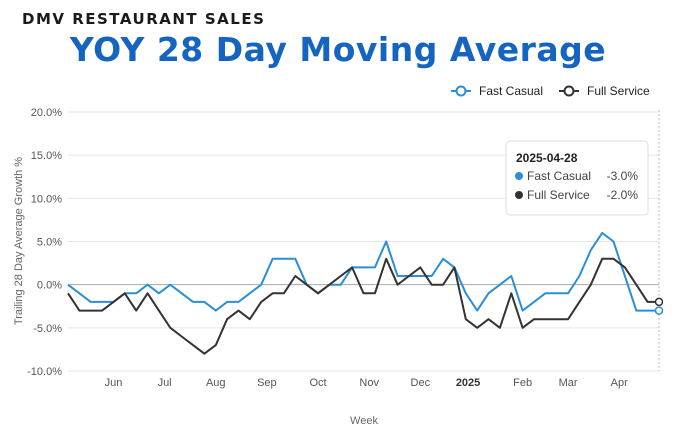 The image size is (676, 436). I want to click on x-tick-label: Oct, so click(317, 383).